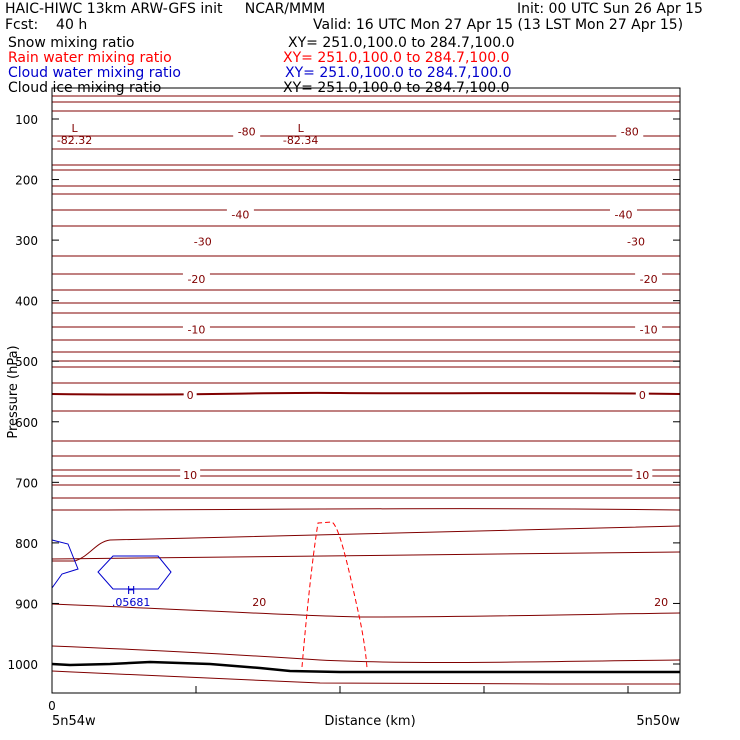 This screenshot has width=740, height=740. Describe the element at coordinates (46, 25) in the screenshot. I see `header-forecast-hour: Fcst: 40 h` at that location.